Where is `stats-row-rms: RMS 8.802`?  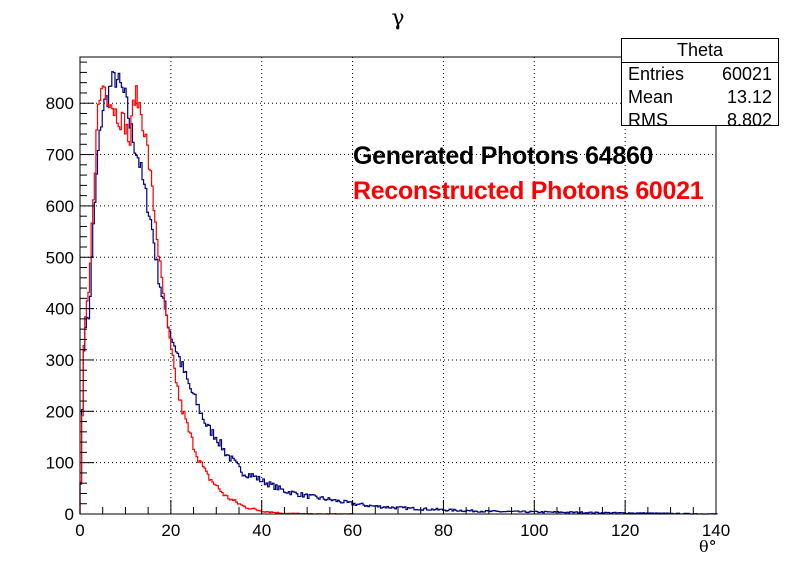 stats-row-rms: RMS 8.802 is located at coordinates (700, 120).